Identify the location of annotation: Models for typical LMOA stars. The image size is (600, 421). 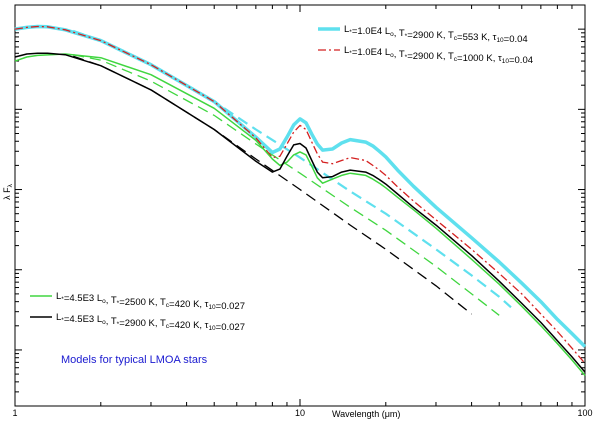
(134, 360).